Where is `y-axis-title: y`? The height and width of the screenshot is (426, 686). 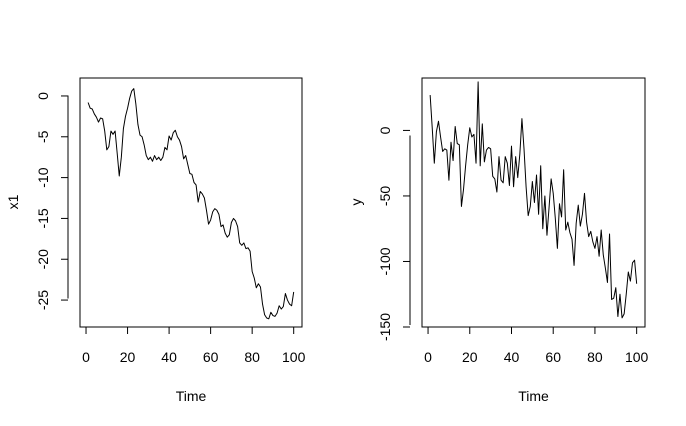
y-axis-title: y is located at coordinates (356, 202).